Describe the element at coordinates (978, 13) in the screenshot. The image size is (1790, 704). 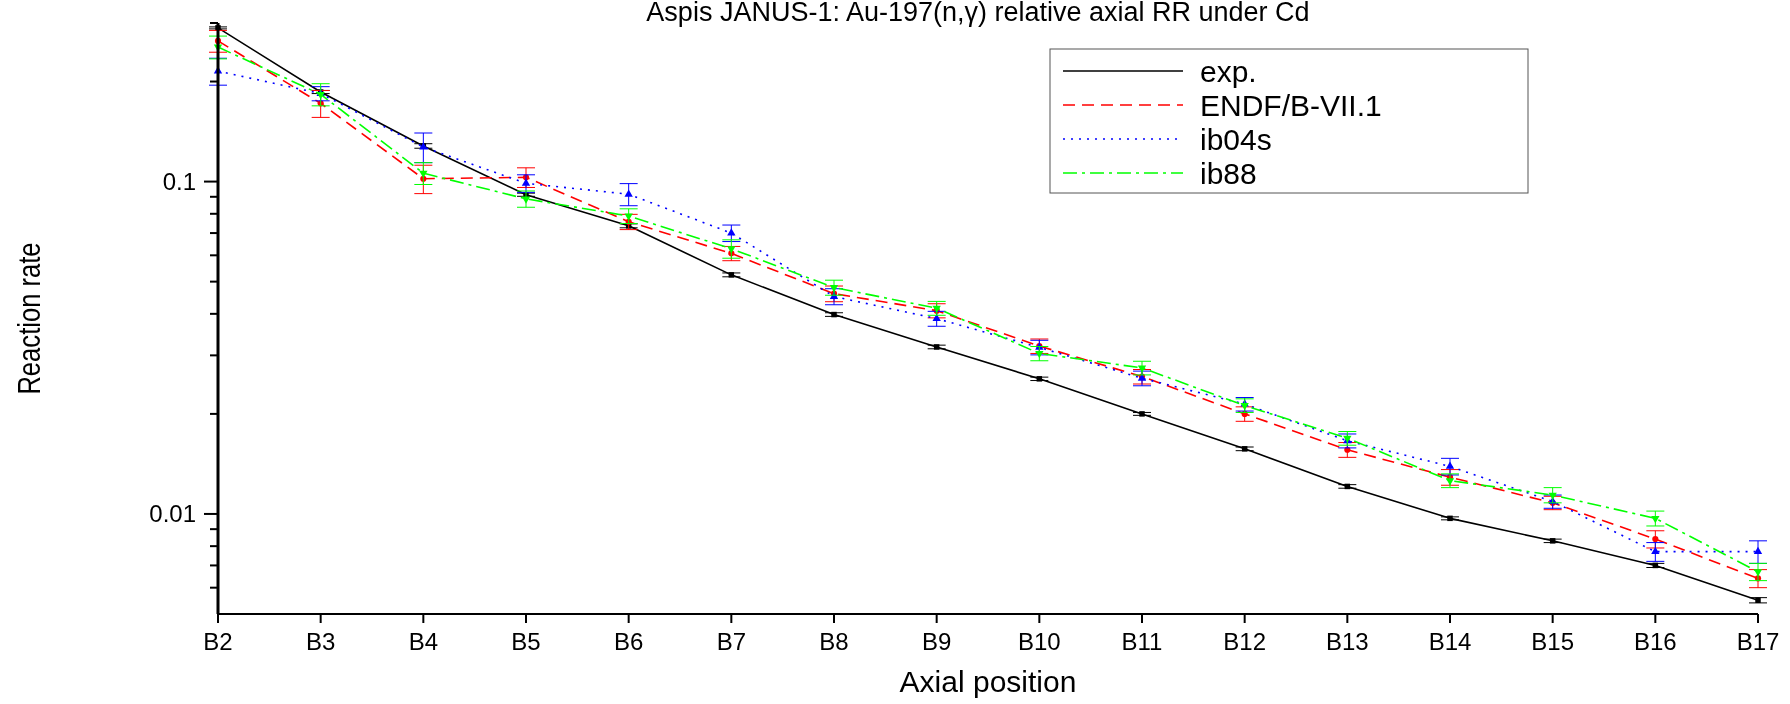
I see `chart-title: Aspis JANUS-1: Au-197(n,γ) relative axial RR under Cd` at that location.